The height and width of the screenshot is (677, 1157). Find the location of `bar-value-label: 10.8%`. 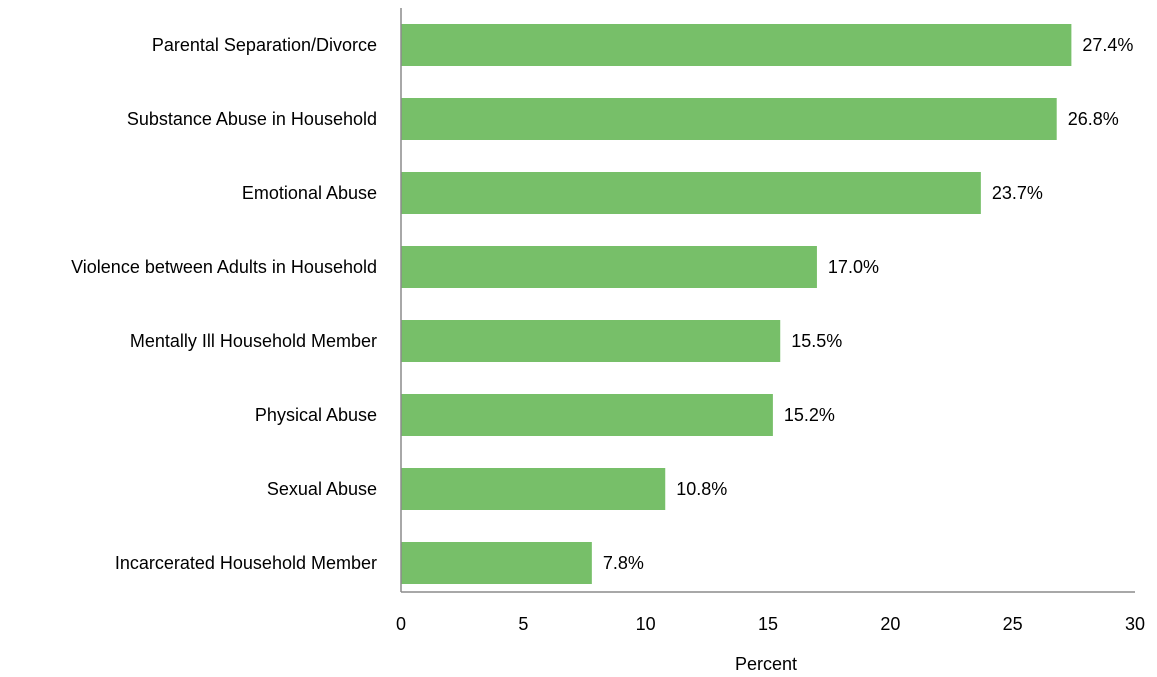

bar-value-label: 10.8% is located at coordinates (701, 489).